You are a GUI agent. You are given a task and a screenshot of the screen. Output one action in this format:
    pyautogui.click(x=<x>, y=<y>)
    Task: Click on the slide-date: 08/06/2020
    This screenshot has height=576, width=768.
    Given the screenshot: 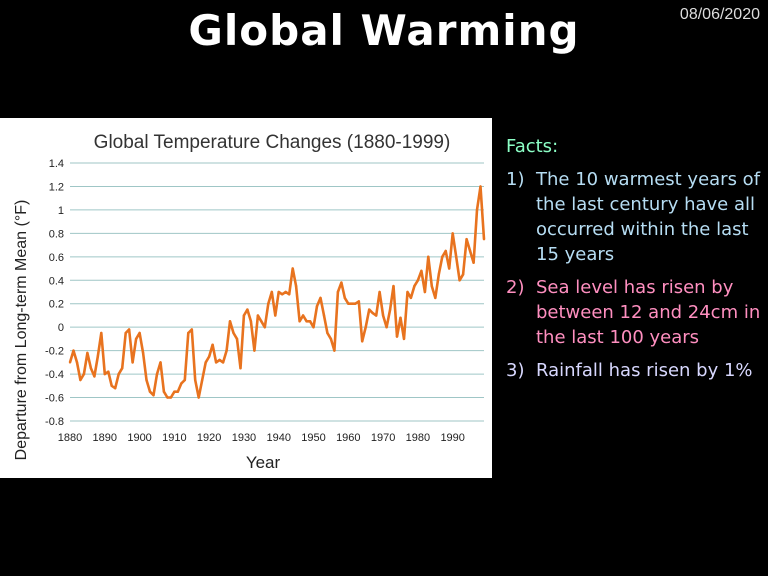 What is the action you would take?
    pyautogui.click(x=719, y=14)
    